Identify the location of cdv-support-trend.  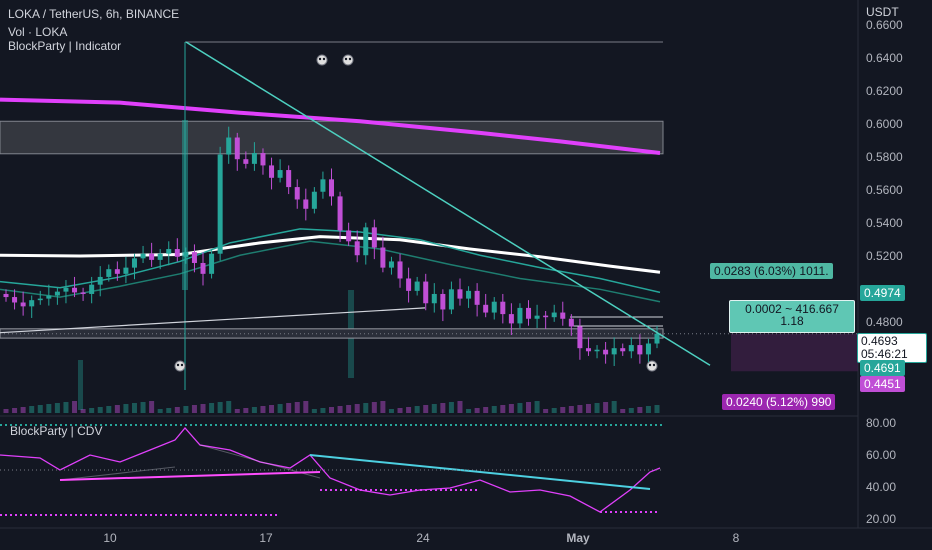
(190, 476).